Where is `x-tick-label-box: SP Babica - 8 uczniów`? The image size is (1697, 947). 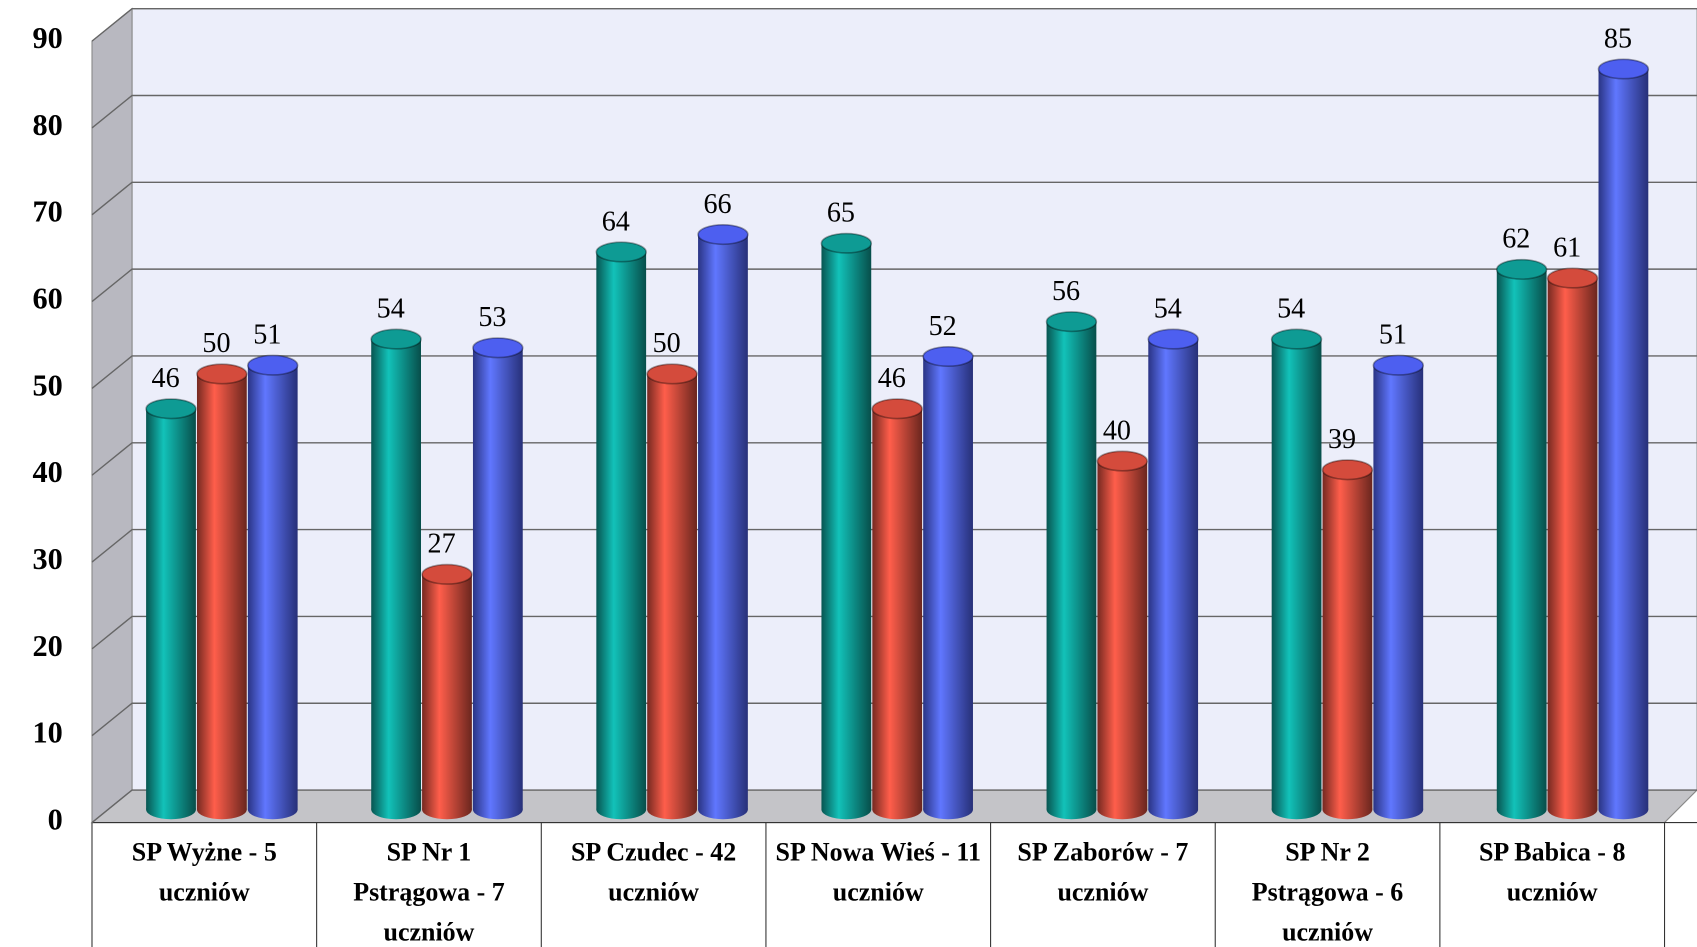
x-tick-label-box: SP Babica - 8 uczniów is located at coordinates (1552, 872).